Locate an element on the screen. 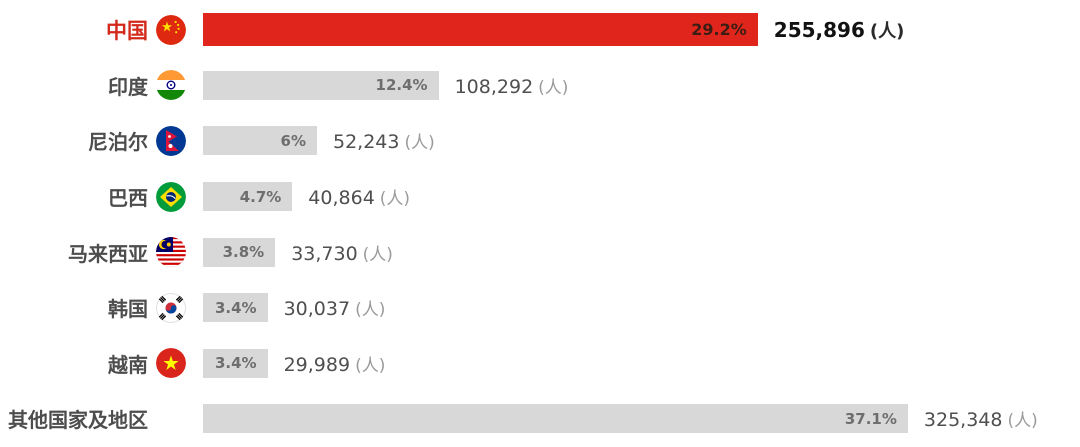 The height and width of the screenshot is (447, 1080). country-label: 巴西 is located at coordinates (128, 198).